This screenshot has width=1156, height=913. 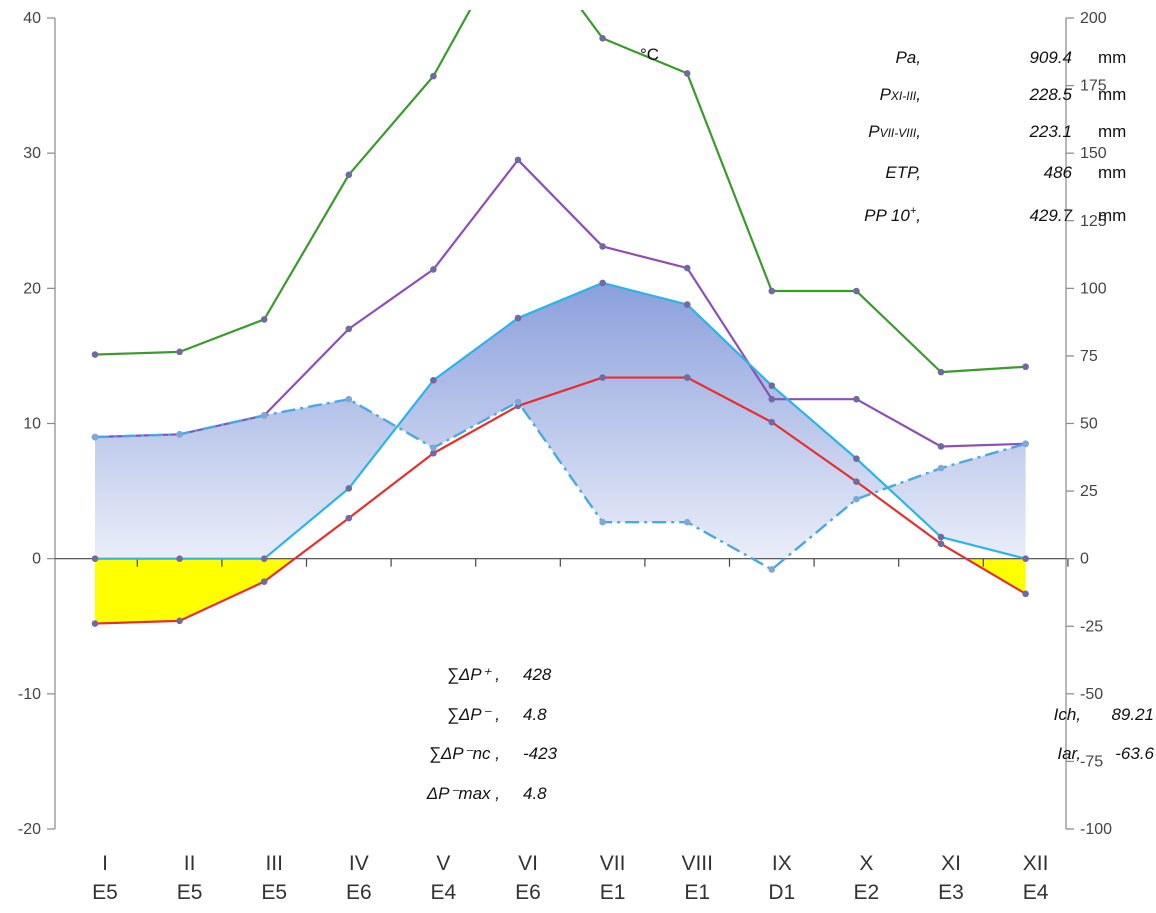 I want to click on left-tick-label: 20, so click(x=32, y=288).